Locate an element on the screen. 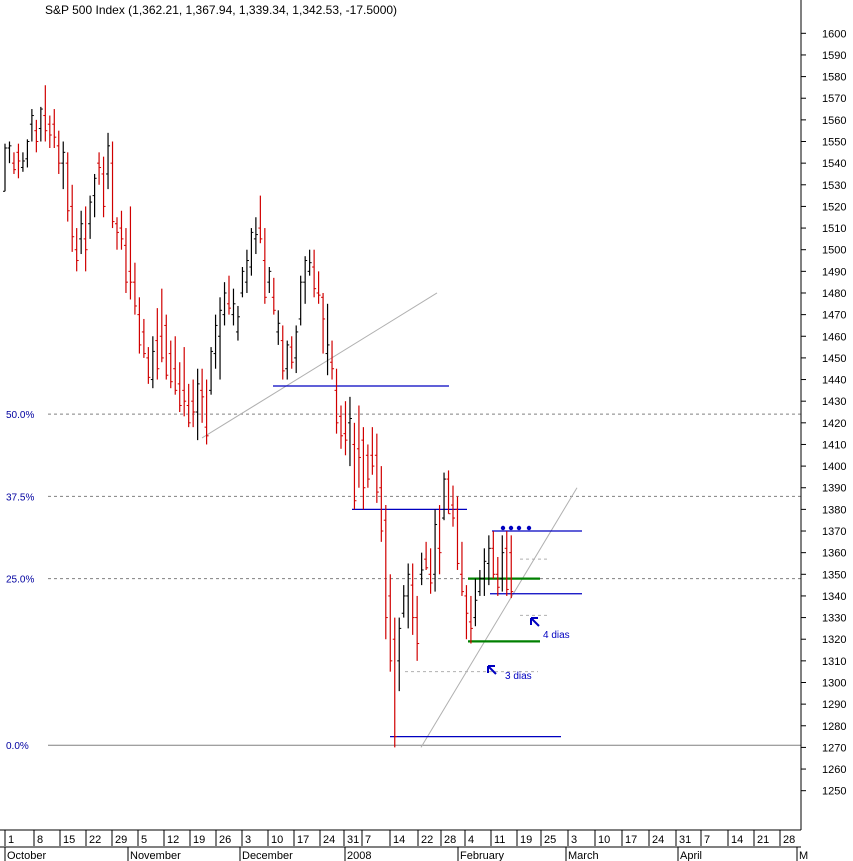  x-day-label: 31 is located at coordinates (353, 840).